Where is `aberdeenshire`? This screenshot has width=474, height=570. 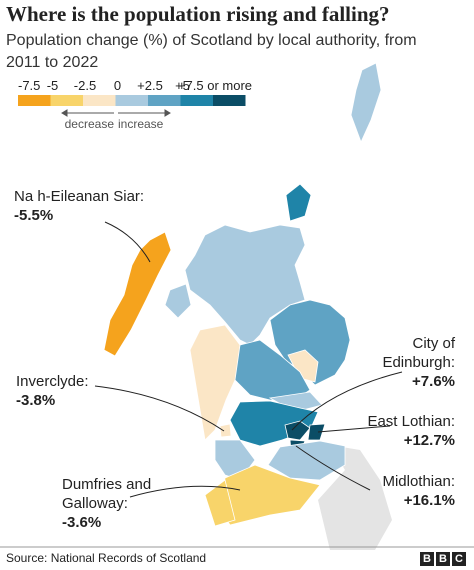
aberdeenshire is located at coordinates (310, 342).